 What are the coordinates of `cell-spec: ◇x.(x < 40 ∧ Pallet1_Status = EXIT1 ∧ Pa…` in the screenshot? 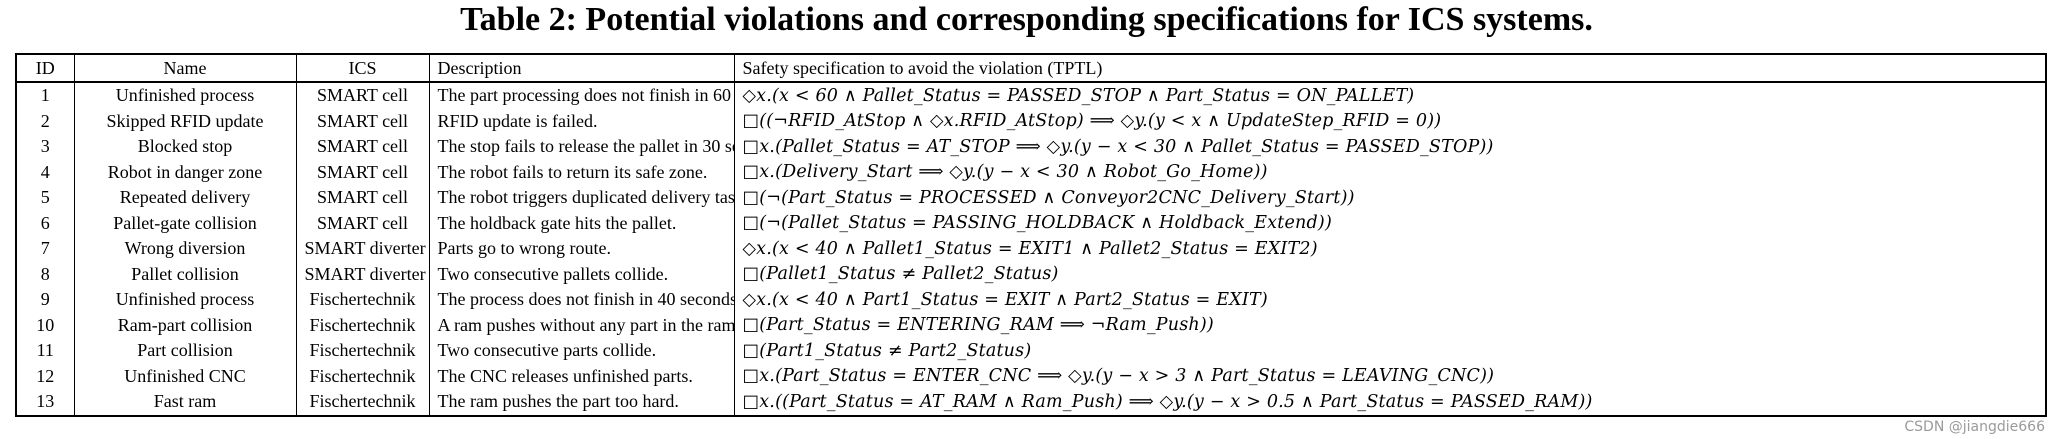 It's located at (1390, 249).